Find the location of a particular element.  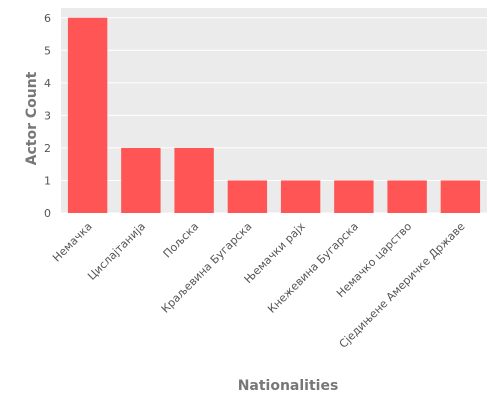

x-tick-label: Кнежевина Бугарска is located at coordinates (313, 268).